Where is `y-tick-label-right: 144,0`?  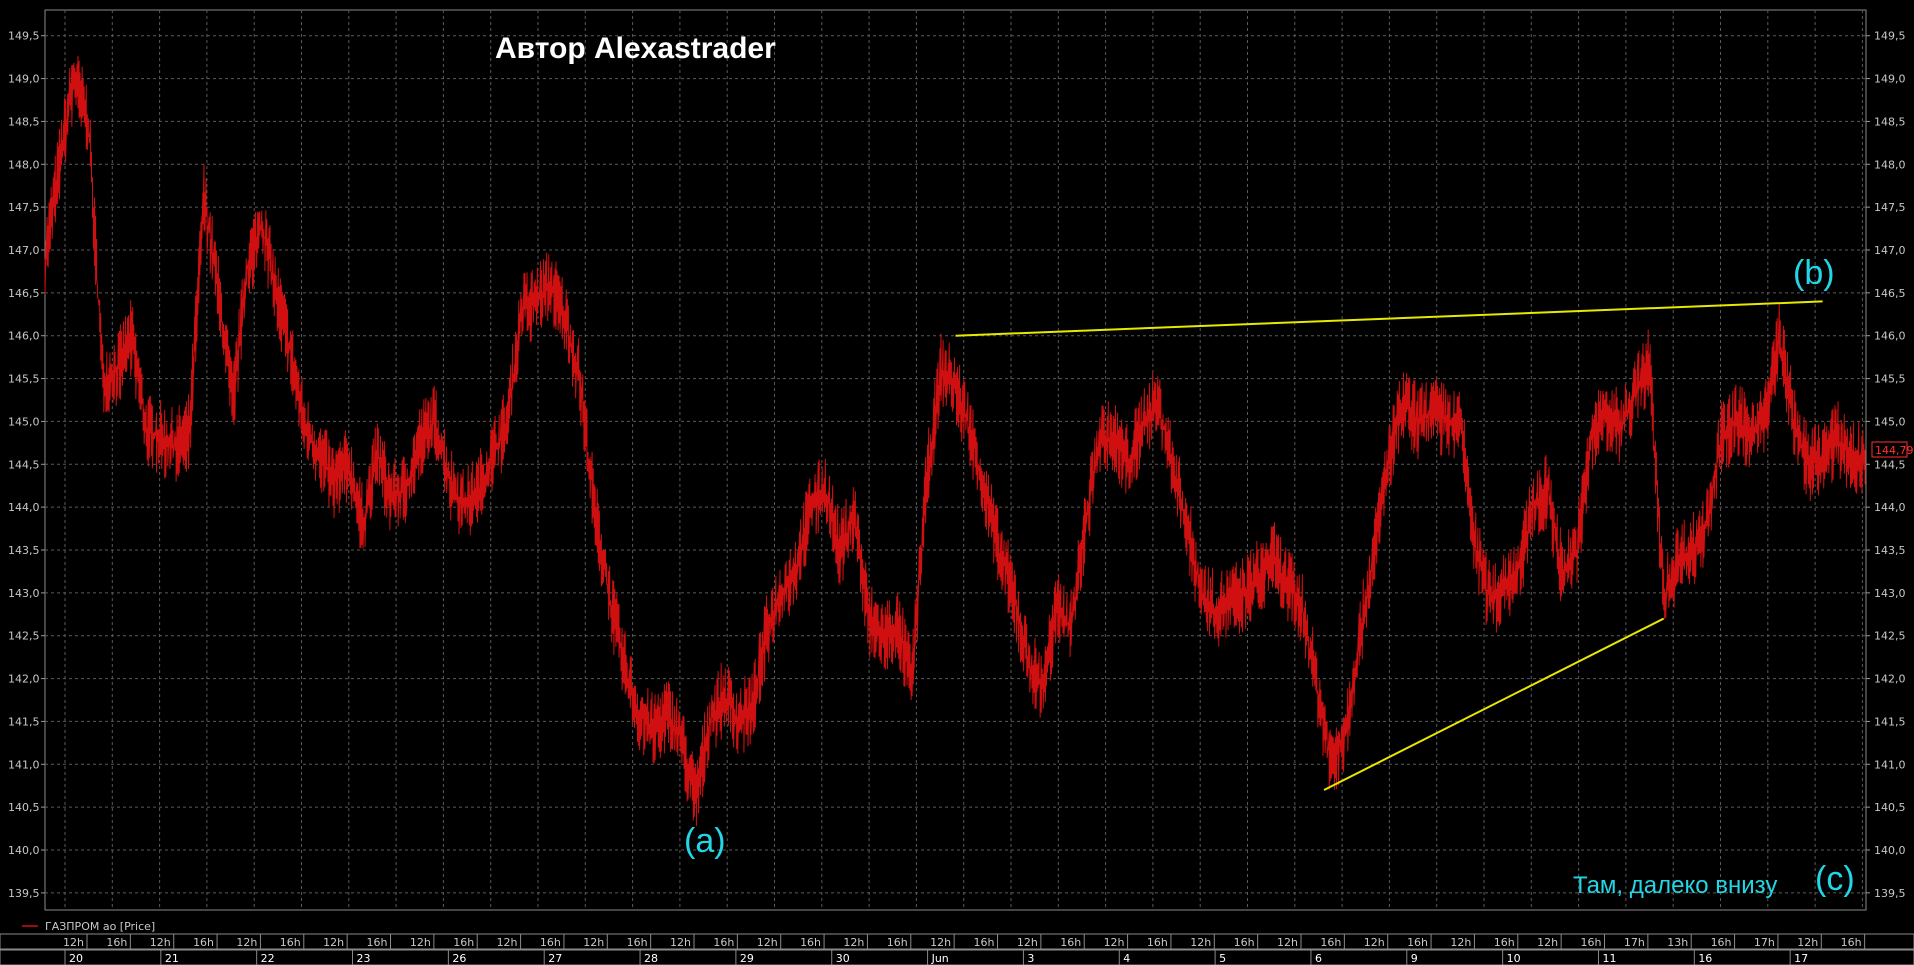
y-tick-label-right: 144,0 is located at coordinates (1890, 507).